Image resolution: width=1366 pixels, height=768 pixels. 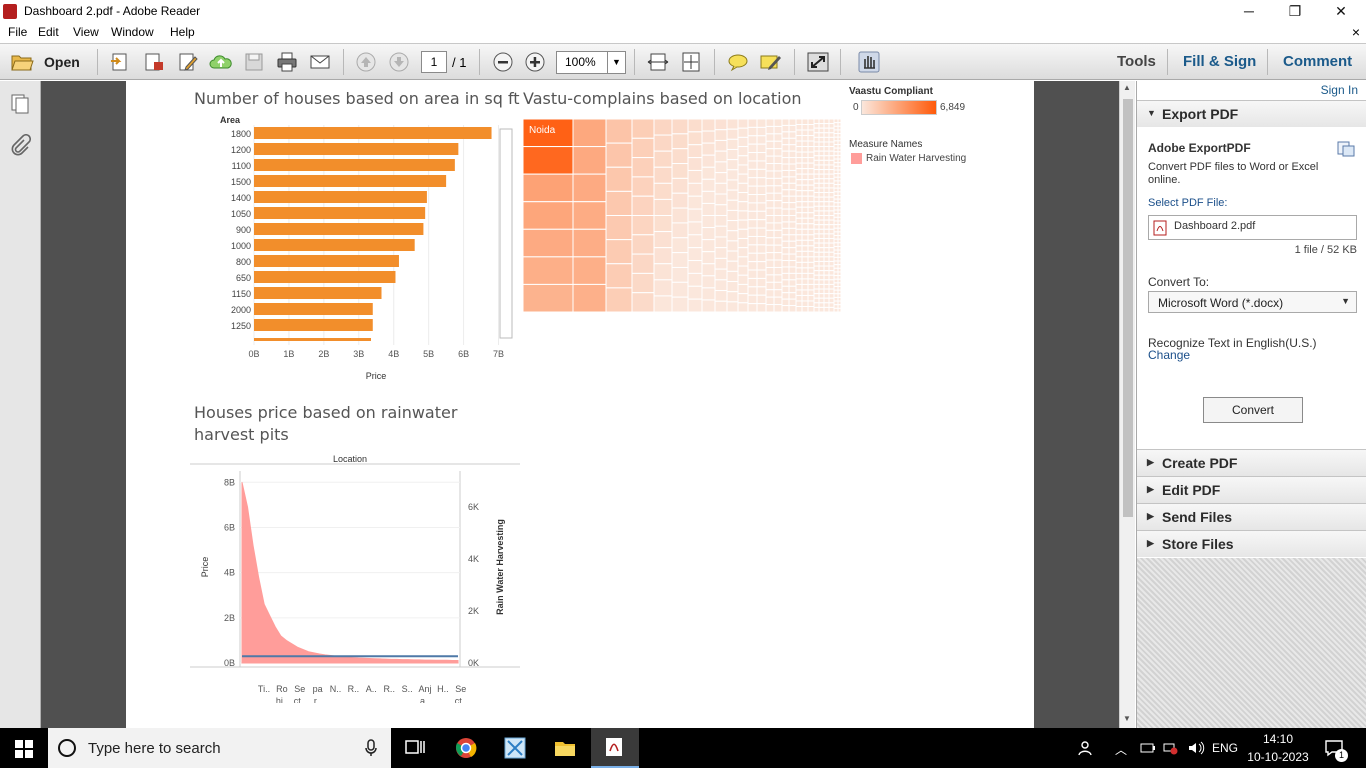 What do you see at coordinates (535, 62) in the screenshot?
I see `zoom-in-icon` at bounding box center [535, 62].